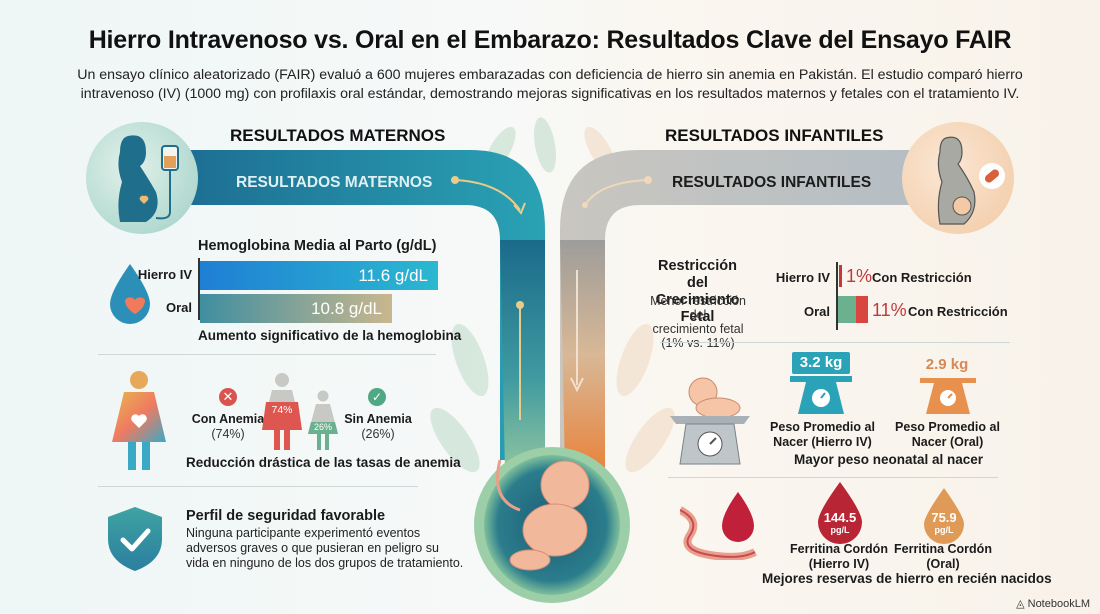 The width and height of the screenshot is (1100, 614). What do you see at coordinates (719, 525) in the screenshot?
I see `umbilical-cord-blood-drop-icon` at bounding box center [719, 525].